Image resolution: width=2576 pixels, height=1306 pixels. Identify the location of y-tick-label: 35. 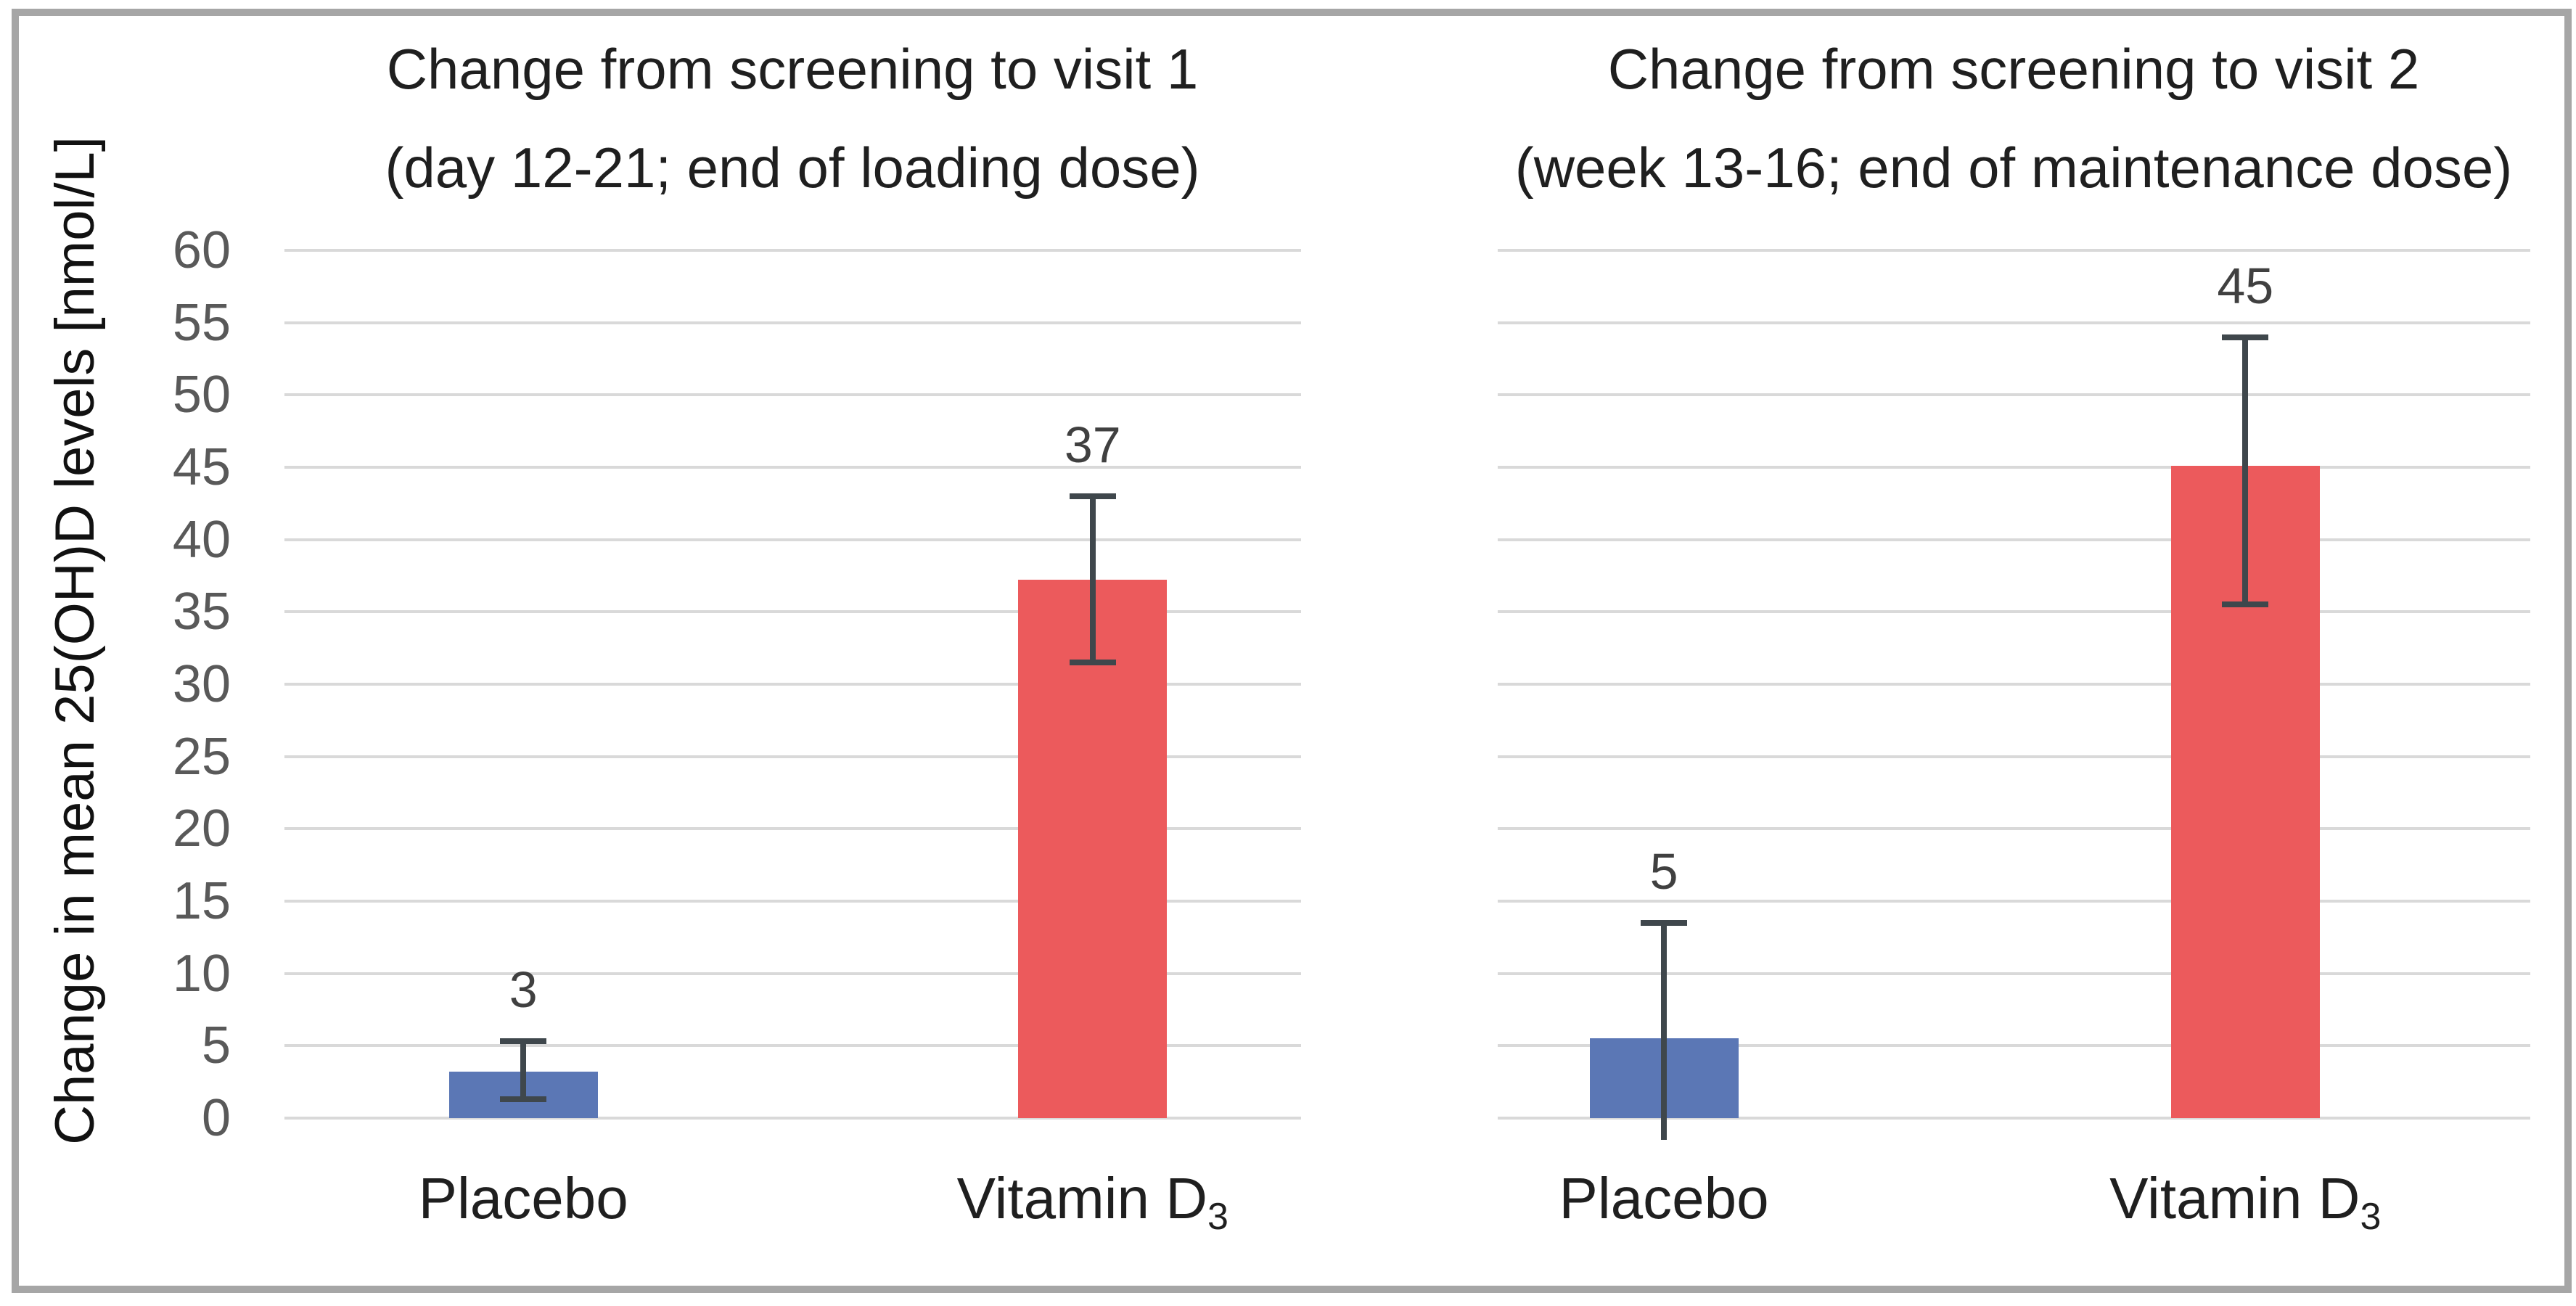
(201, 612).